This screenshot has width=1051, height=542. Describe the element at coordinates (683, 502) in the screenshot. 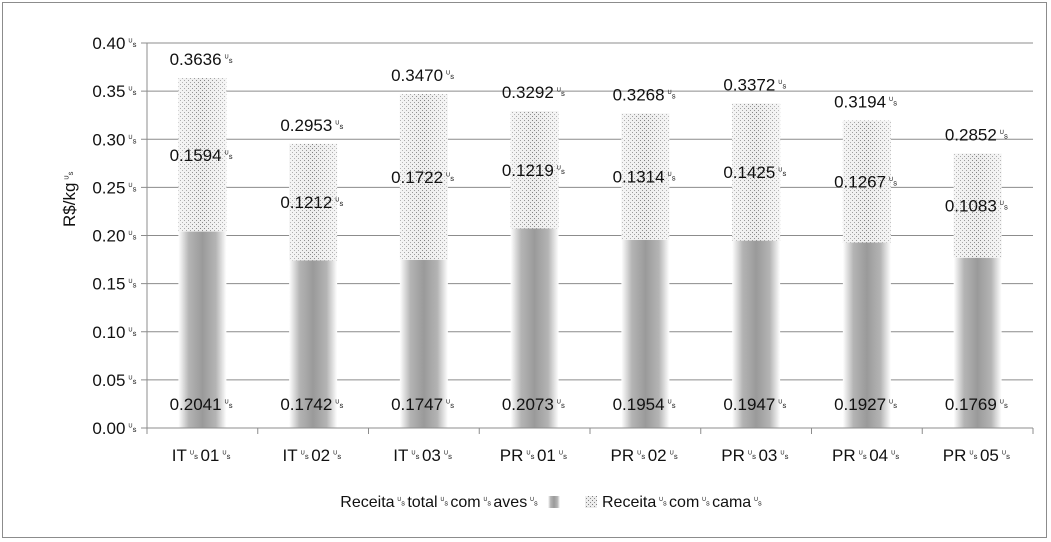

I see `legend-label-cama: Receita␟com␟cama␟` at that location.